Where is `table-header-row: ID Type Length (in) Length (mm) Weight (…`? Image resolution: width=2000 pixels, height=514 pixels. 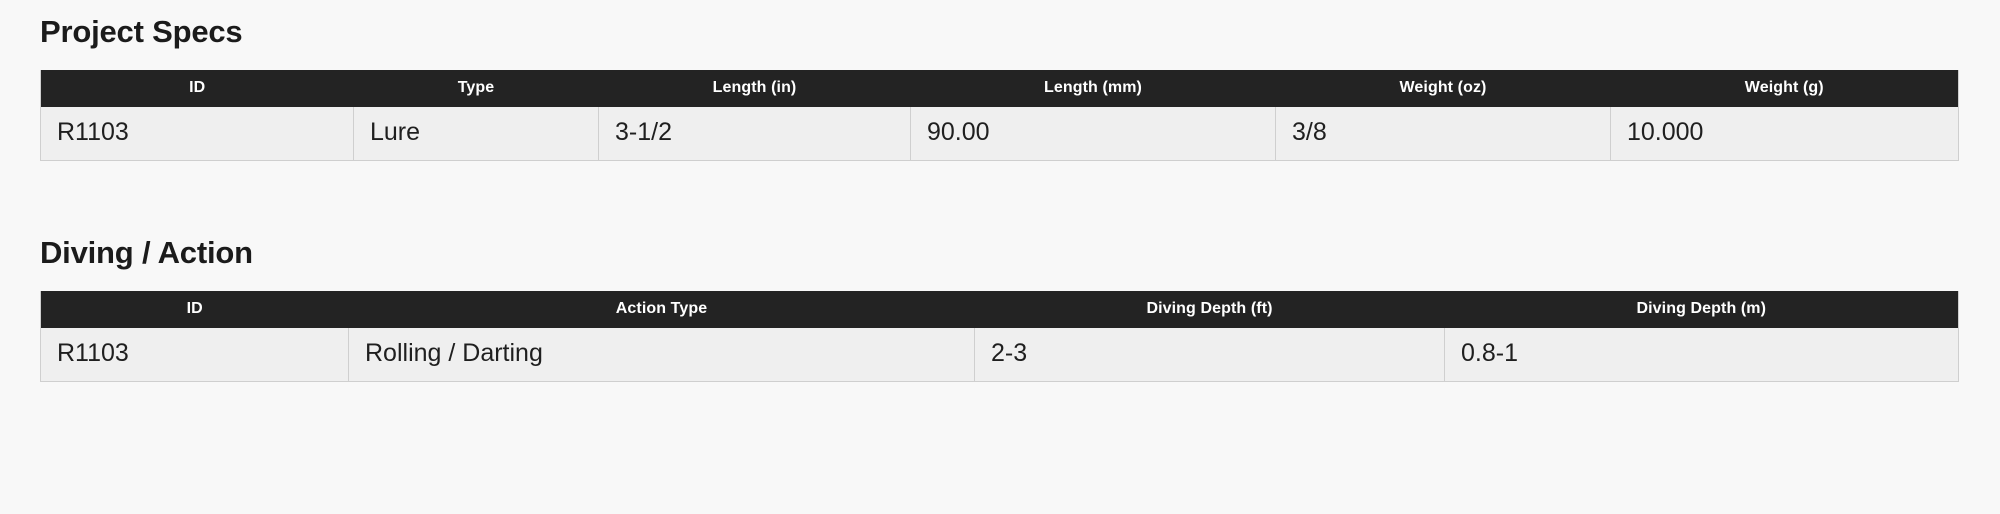
table-header-row: ID Type Length (in) Length (mm) Weight (… is located at coordinates (999, 88).